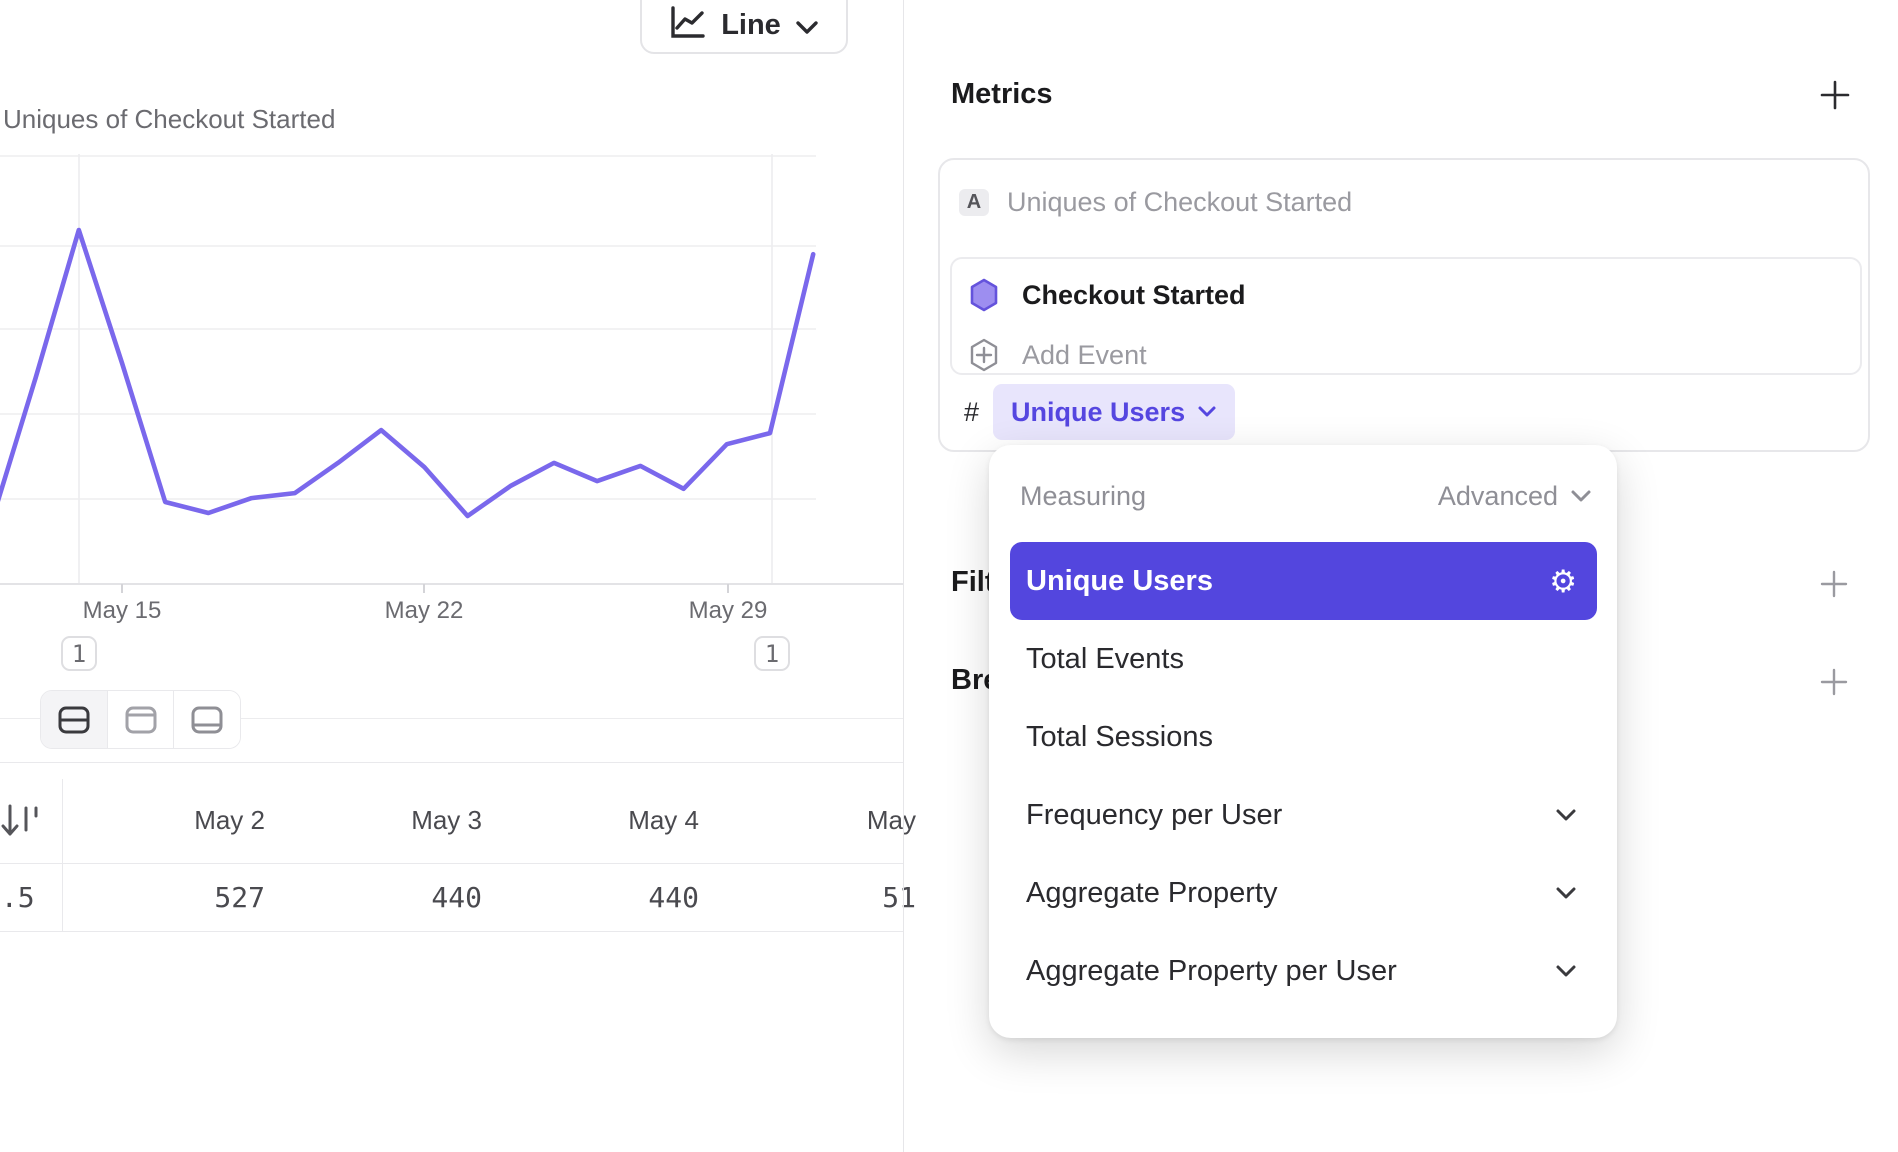 The height and width of the screenshot is (1152, 1898). What do you see at coordinates (1303, 581) in the screenshot?
I see `measuring-option-unique-users: Unique Users ⚙` at bounding box center [1303, 581].